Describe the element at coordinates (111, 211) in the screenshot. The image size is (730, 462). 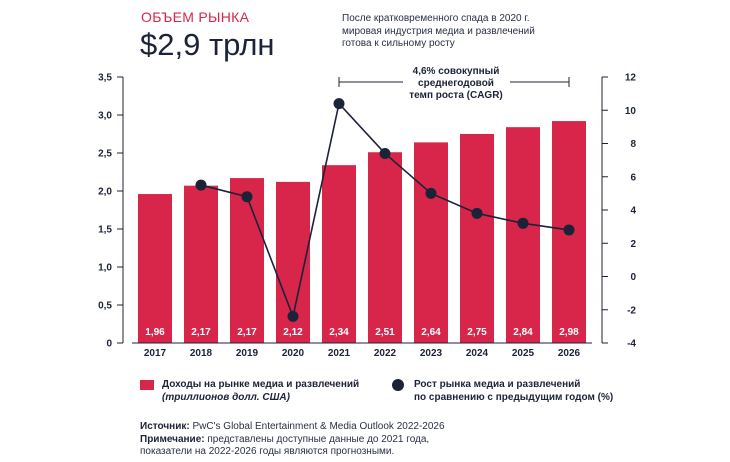
I see `left-axis: 0 0,5 1,0 1,5 2,0 2,5 3,0 3,5` at that location.